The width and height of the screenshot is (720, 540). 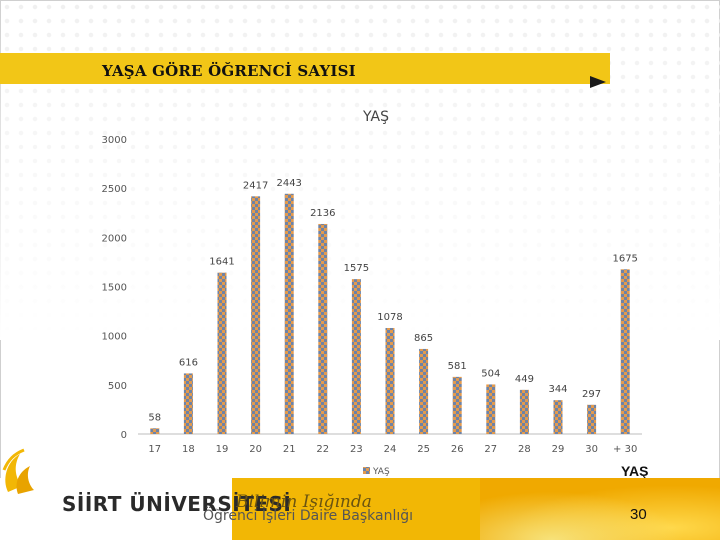 I want to click on y-tick-label: 500, so click(x=117, y=386).